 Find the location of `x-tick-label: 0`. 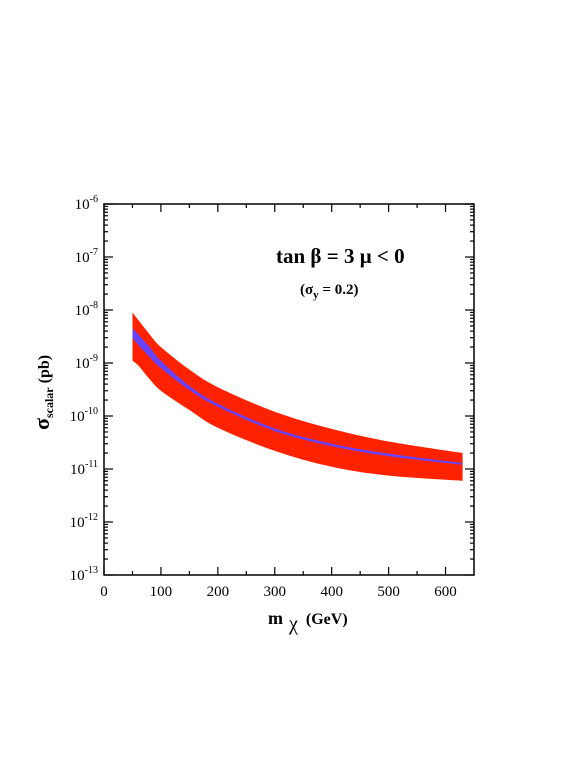

x-tick-label: 0 is located at coordinates (104, 592).